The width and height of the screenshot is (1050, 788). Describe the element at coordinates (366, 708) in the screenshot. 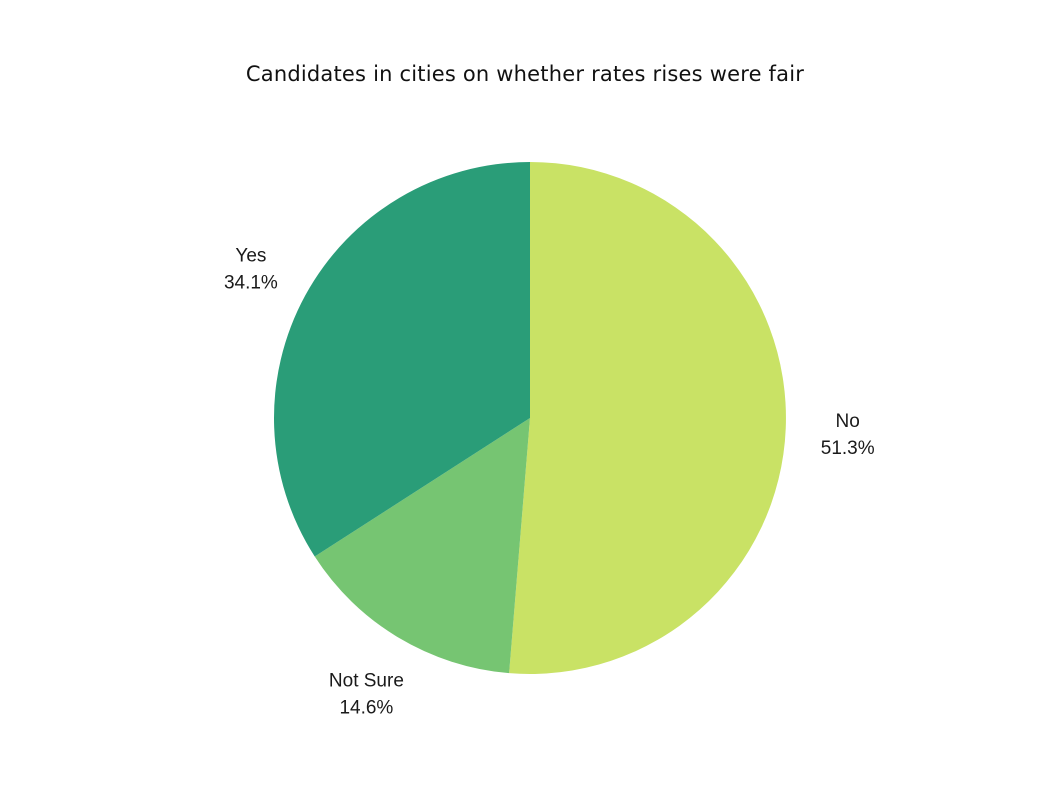

I see `slice-value-label: 14.6%` at that location.